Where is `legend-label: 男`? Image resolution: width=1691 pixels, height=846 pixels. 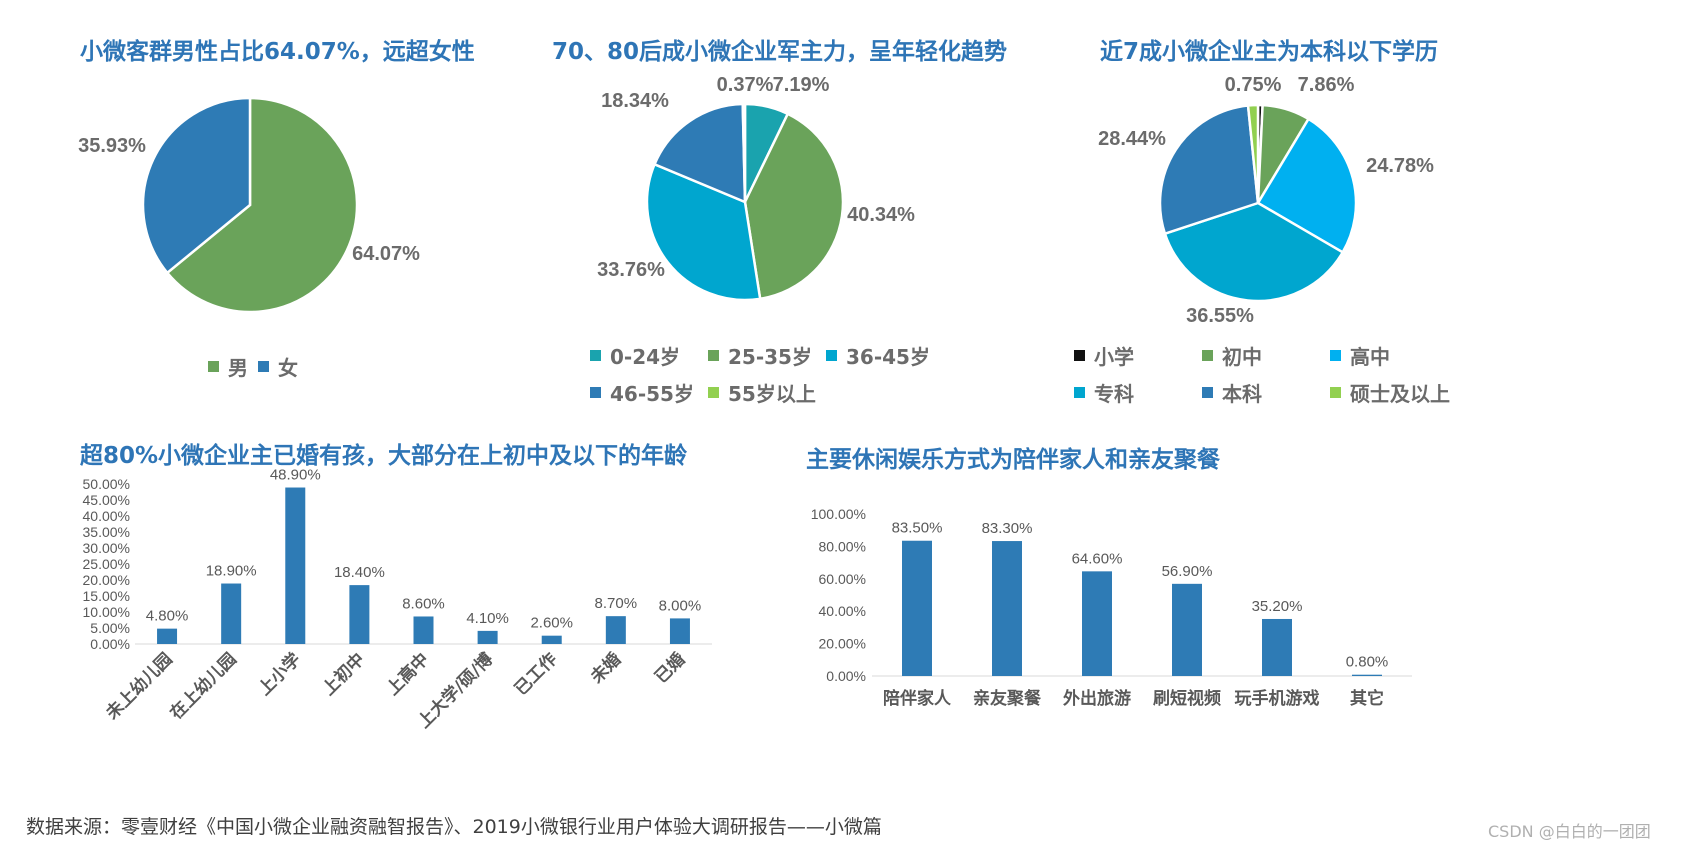 legend-label: 男 is located at coordinates (238, 368).